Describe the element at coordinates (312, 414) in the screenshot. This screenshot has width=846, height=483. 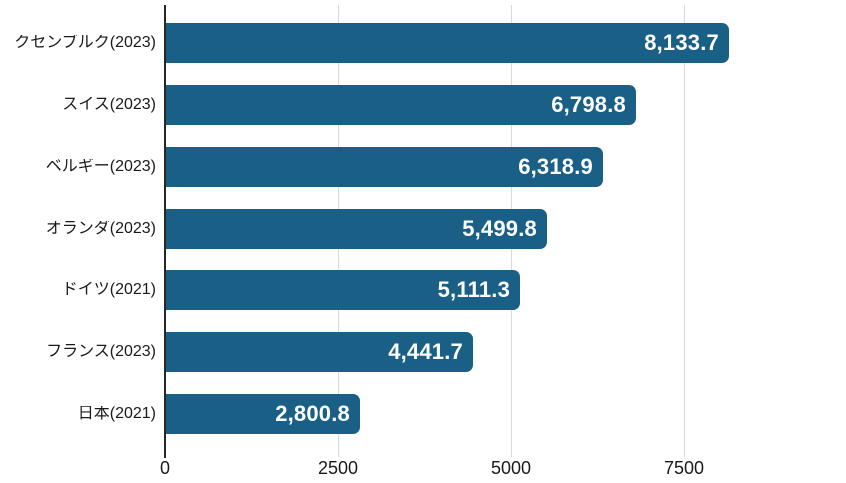
I see `bar-value-label: 2,800.8` at that location.